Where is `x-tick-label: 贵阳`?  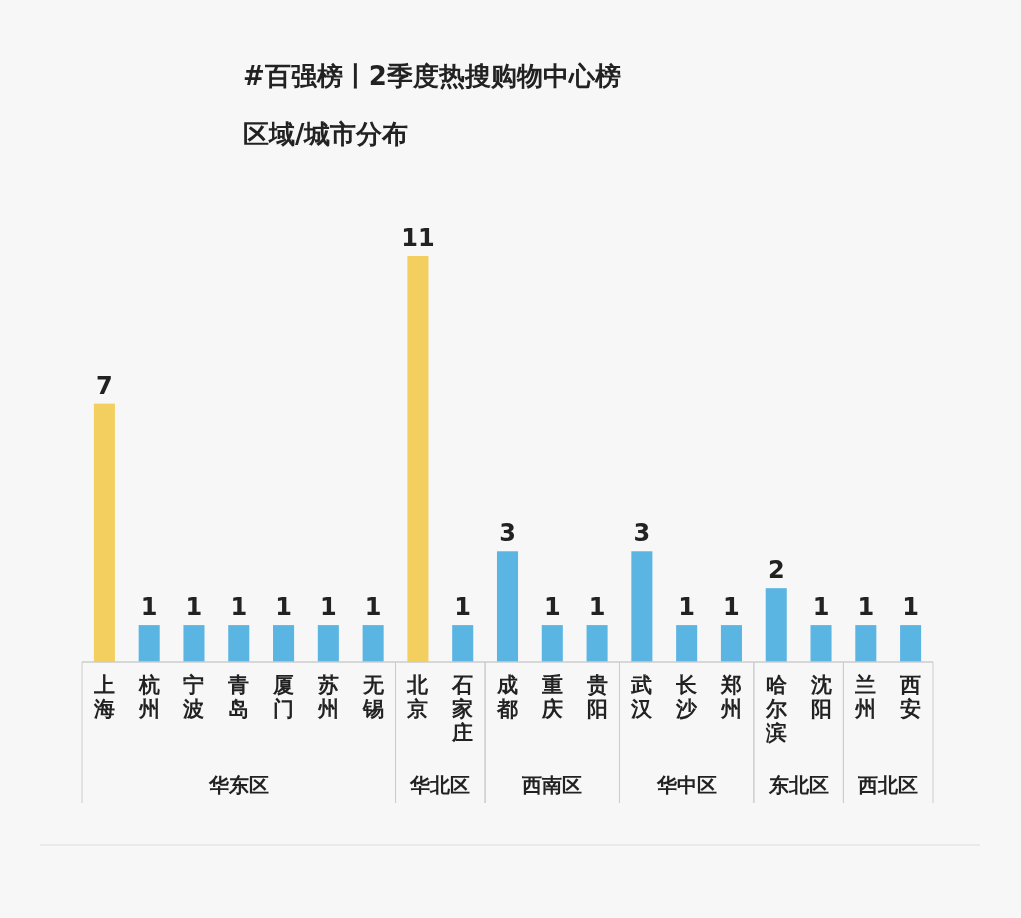
x-tick-label: 贵阳 is located at coordinates (596, 697).